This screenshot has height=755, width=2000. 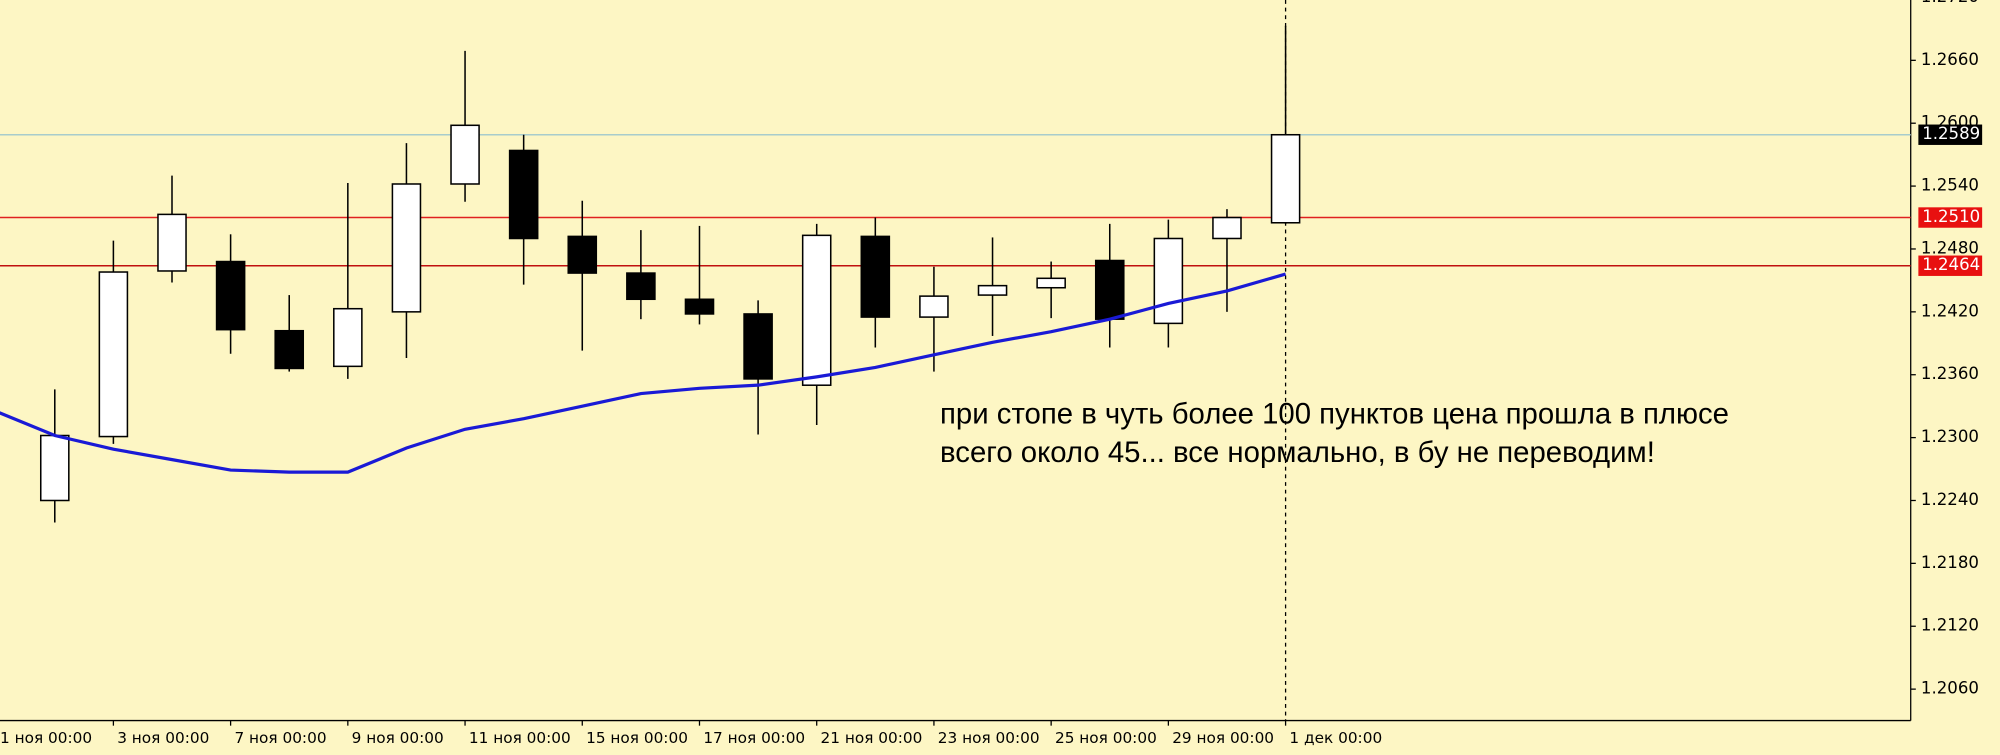 I want to click on x-tick-label: 21 ноя 00:00, so click(x=872, y=738).